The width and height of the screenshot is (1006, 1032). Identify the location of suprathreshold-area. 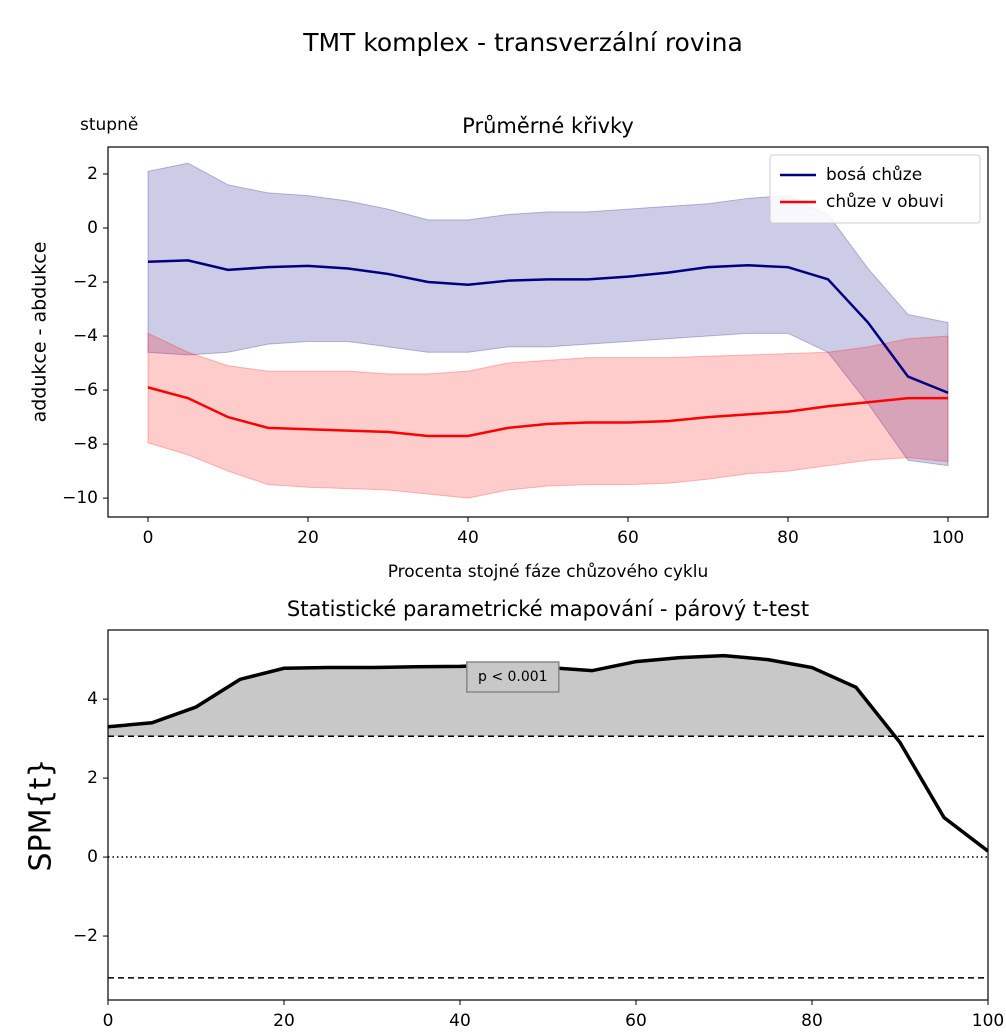
(548, 696).